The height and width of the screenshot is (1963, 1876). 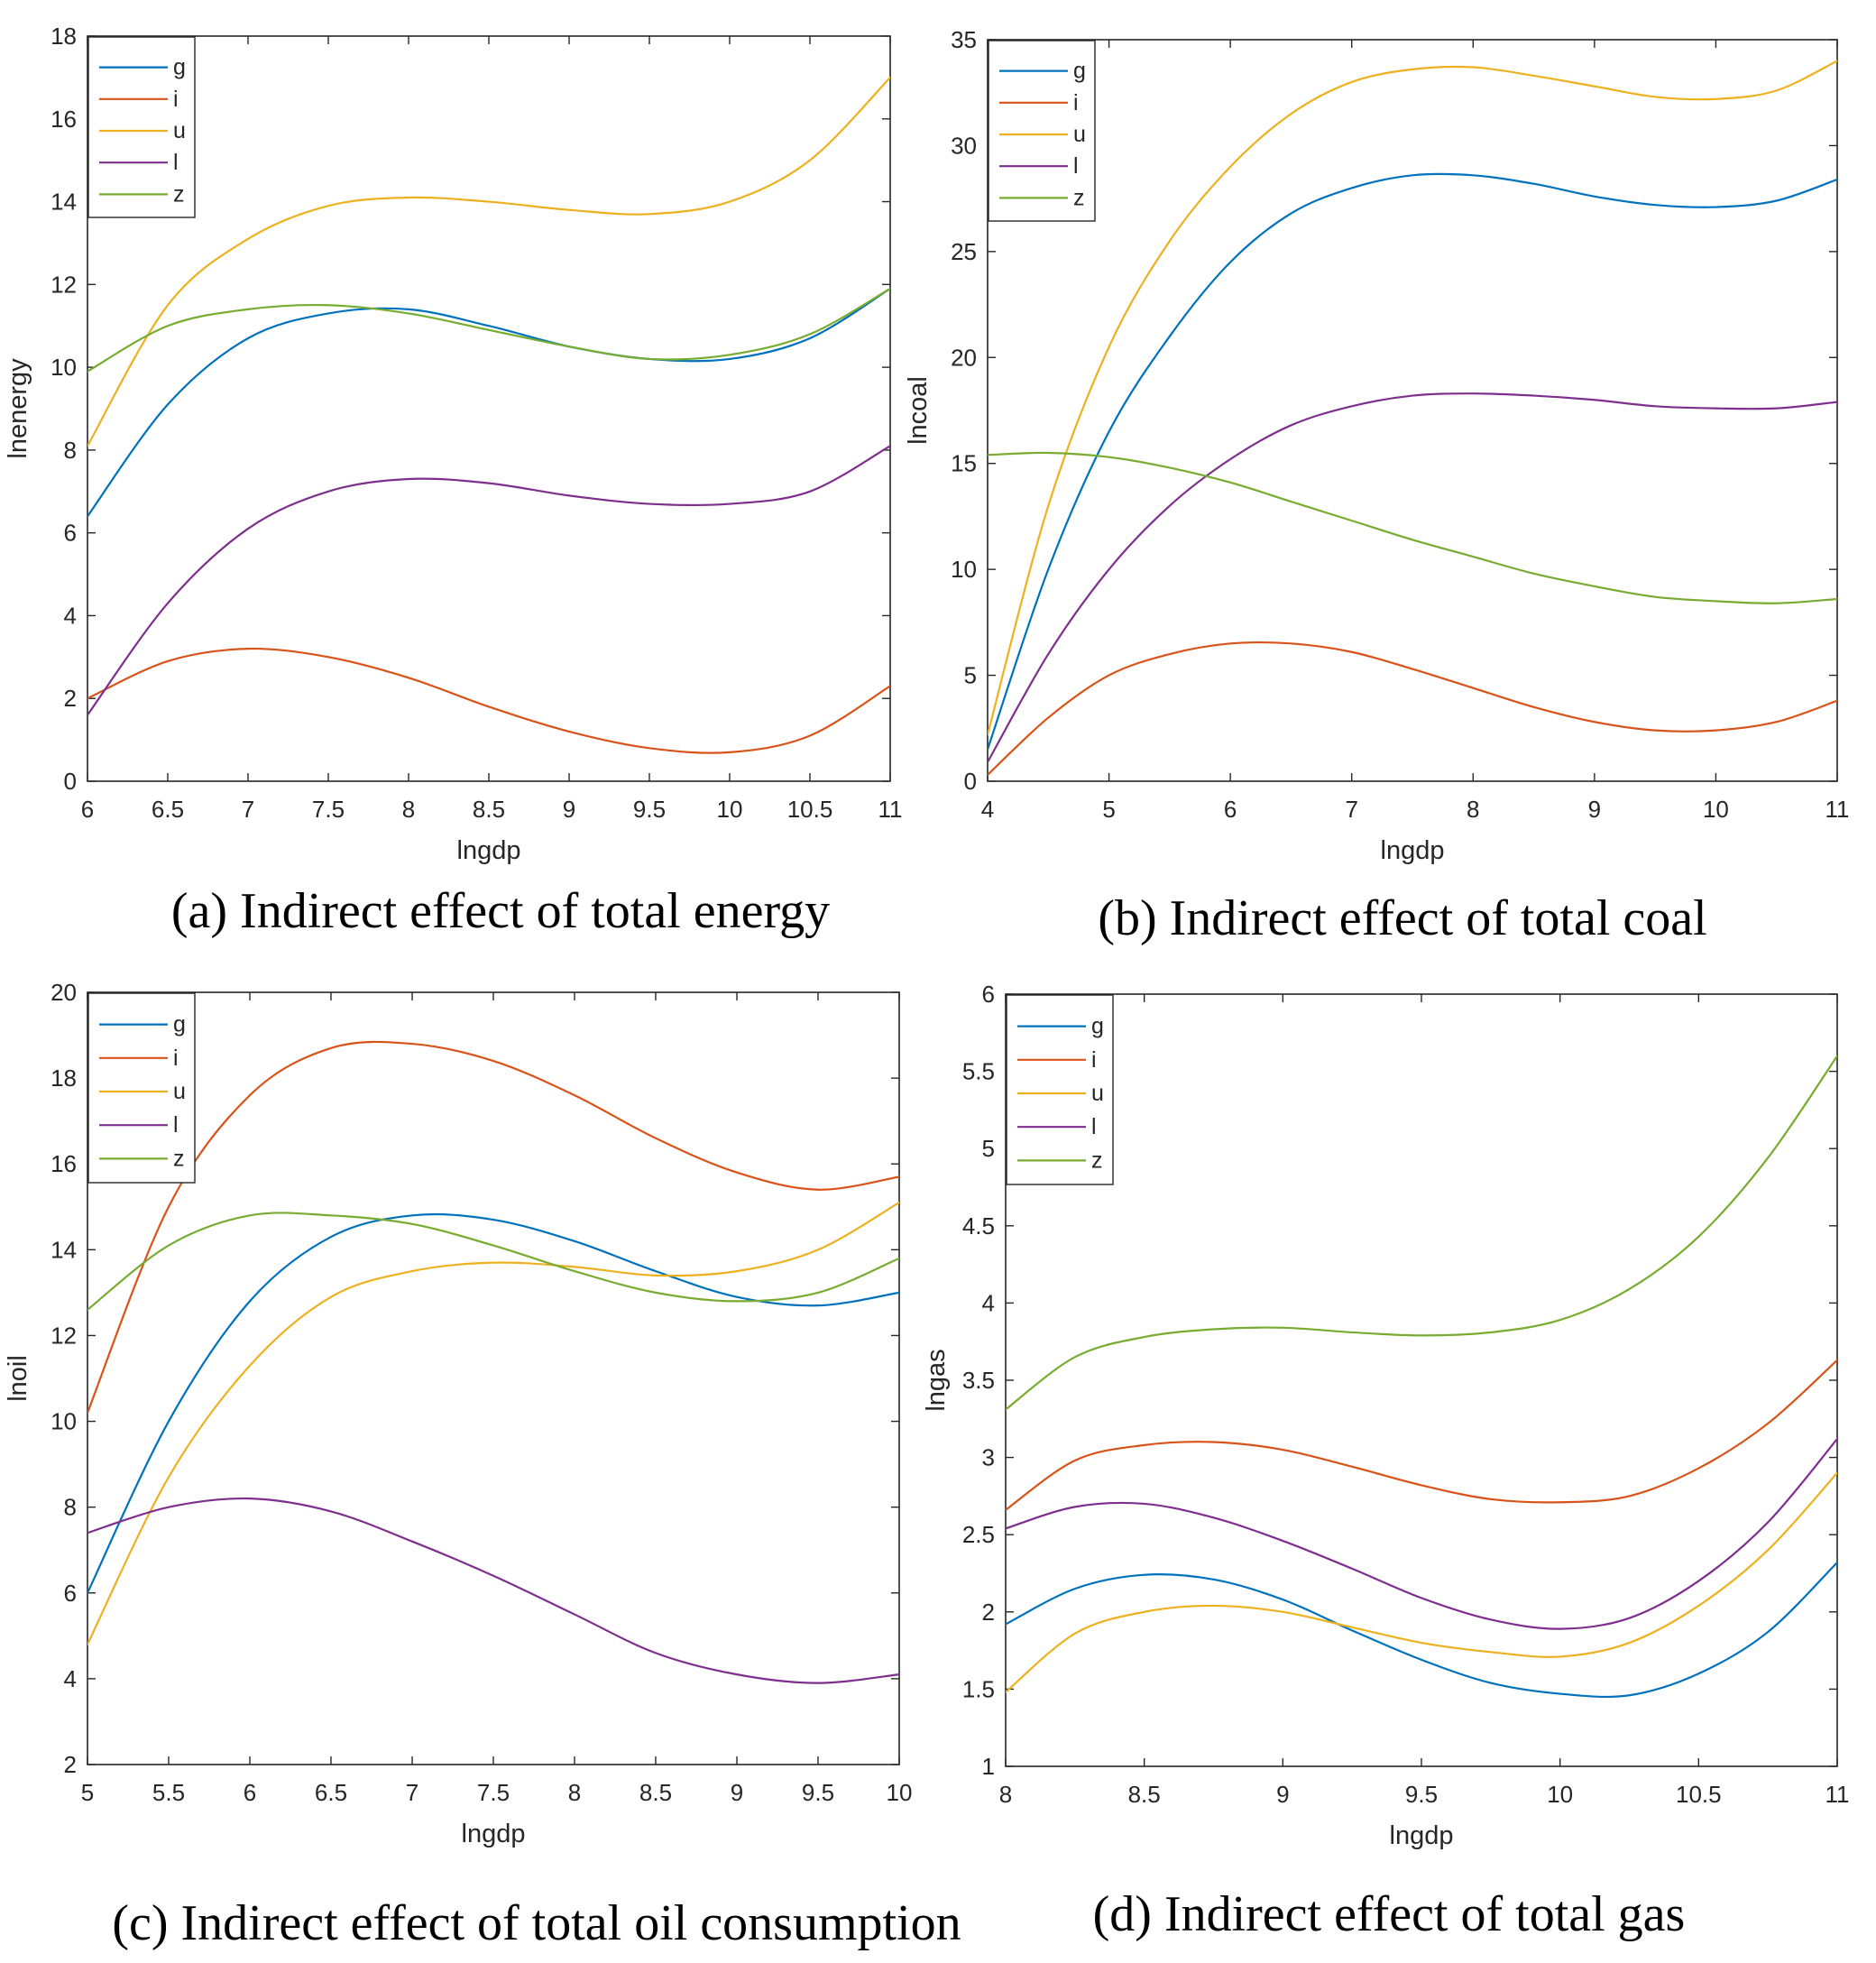 I want to click on y-tick-label-b-1: 5, so click(x=971, y=675).